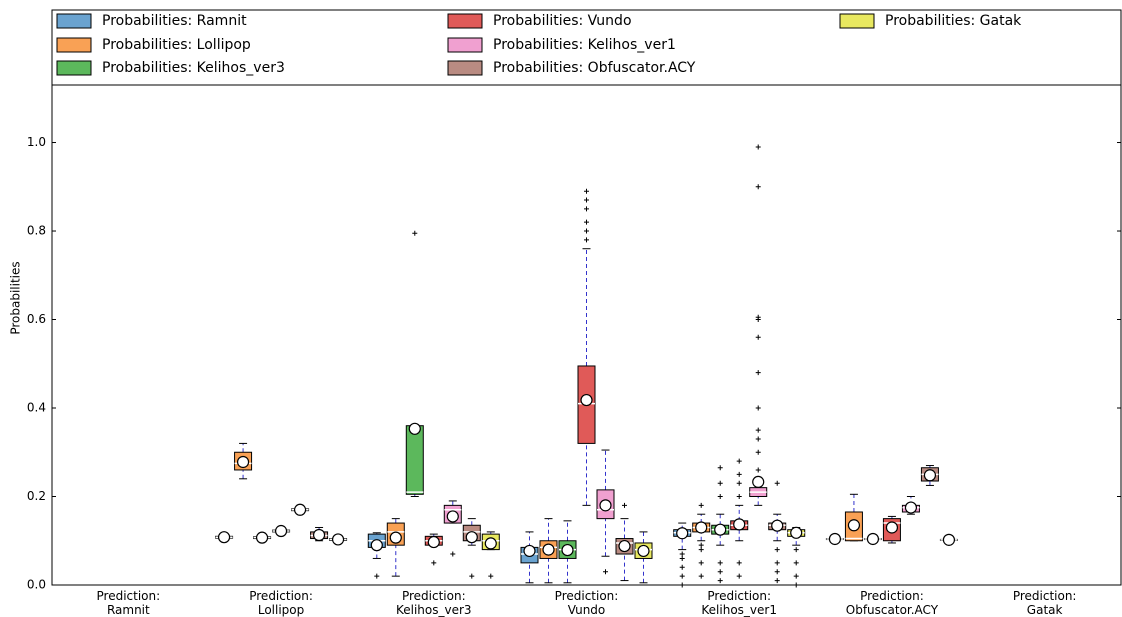 This screenshot has height=617, width=1122. What do you see at coordinates (584, 45) in the screenshot?
I see `legend-label: Probabilities: Kelihos_ver1` at bounding box center [584, 45].